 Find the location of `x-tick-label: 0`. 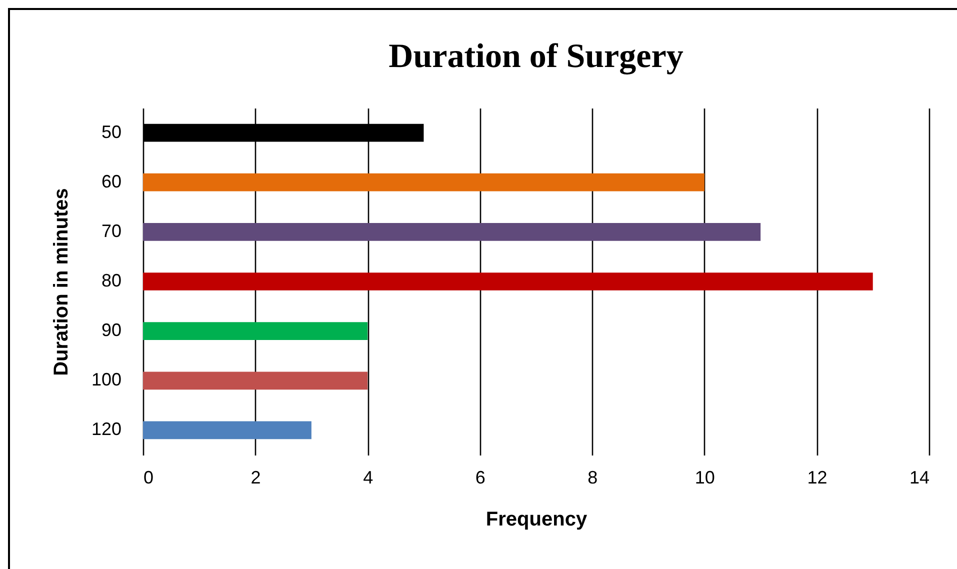

x-tick-label: 0 is located at coordinates (149, 478).